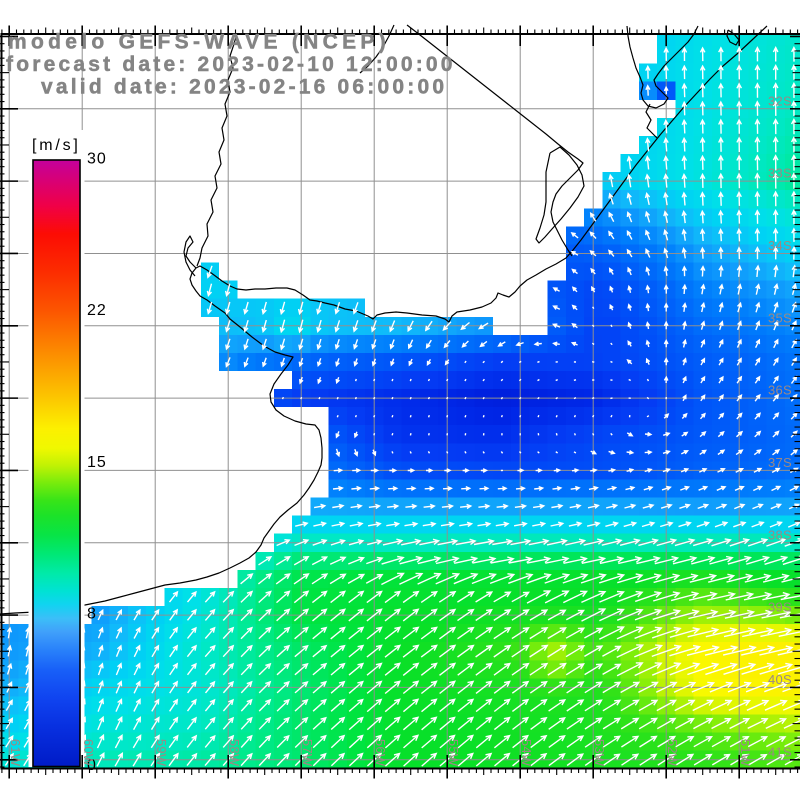 Image resolution: width=800 pixels, height=800 pixels. I want to click on svg-text: 35S, so click(780, 317).